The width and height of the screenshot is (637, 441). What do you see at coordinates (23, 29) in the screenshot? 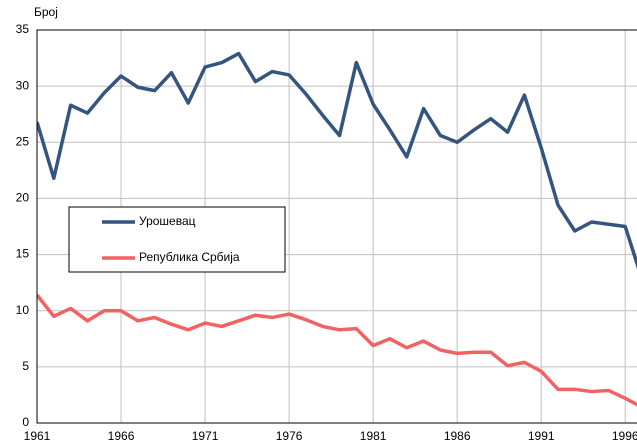
I see `y-tick-label: 35` at bounding box center [23, 29].